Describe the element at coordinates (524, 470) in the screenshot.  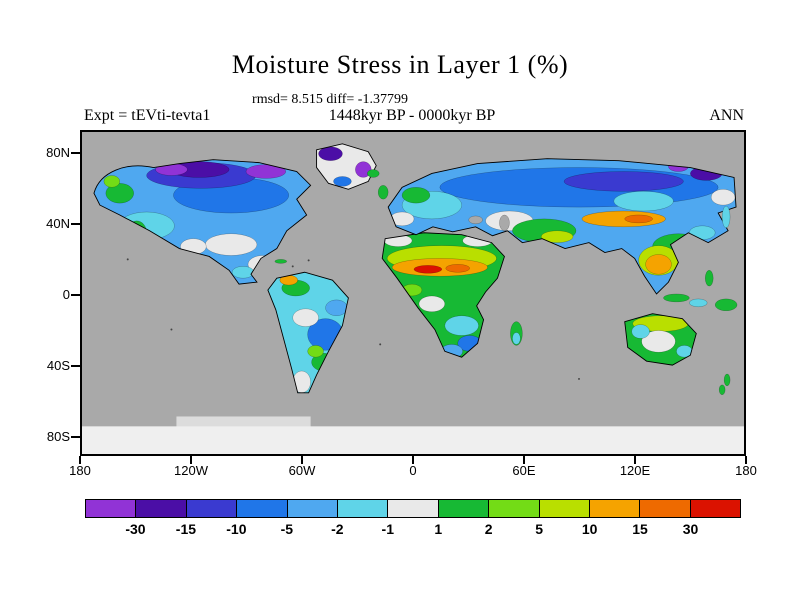
I see `lon-tick-label: 60E` at that location.